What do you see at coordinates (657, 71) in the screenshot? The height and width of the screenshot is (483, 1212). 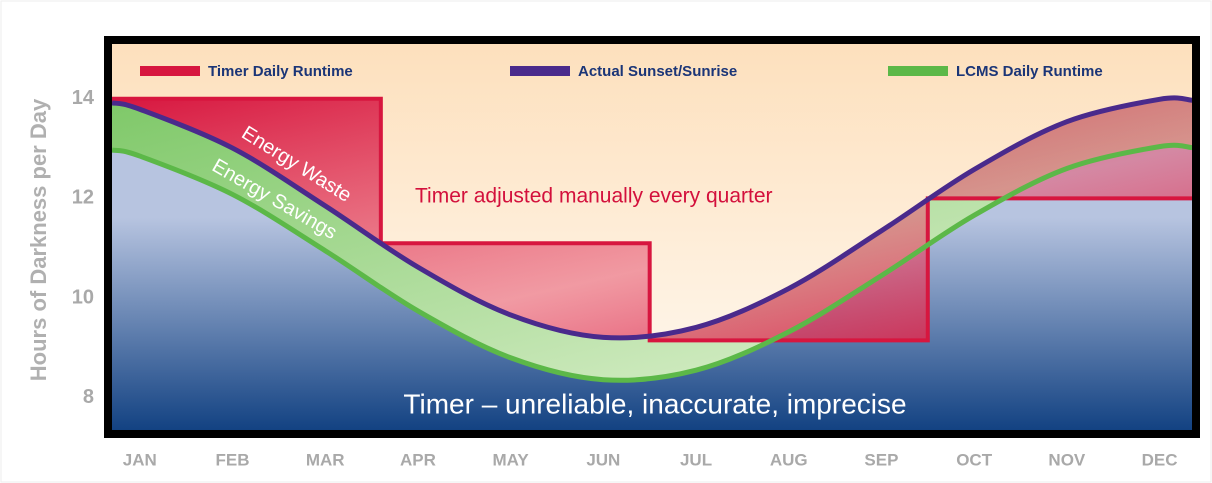 I see `legend-label: Actual Sunset/Sunrise` at bounding box center [657, 71].